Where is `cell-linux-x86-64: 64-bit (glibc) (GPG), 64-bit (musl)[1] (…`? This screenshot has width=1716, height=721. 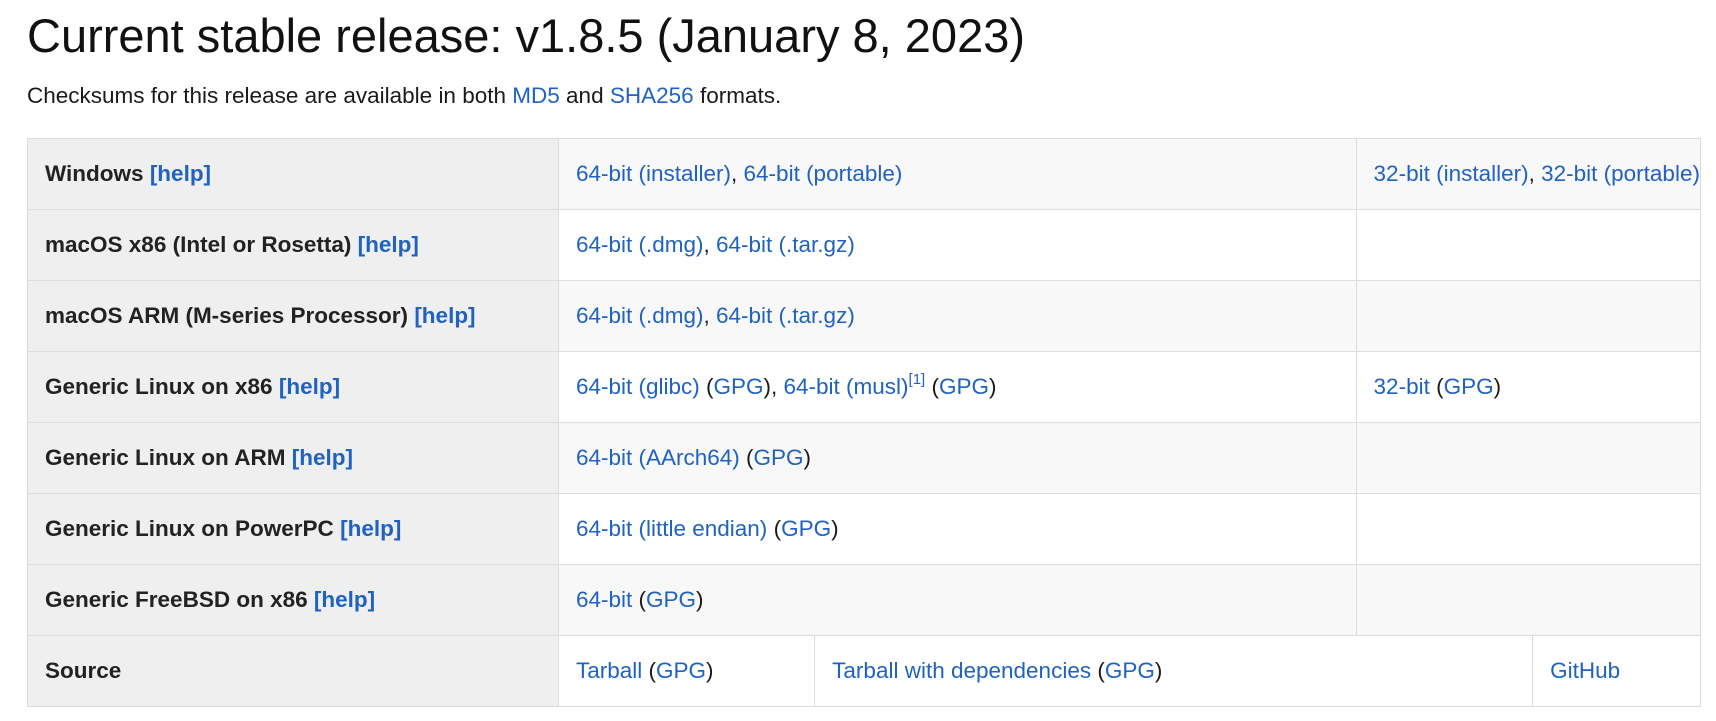 cell-linux-x86-64: 64-bit (glibc) (GPG), 64-bit (musl)[1] (… is located at coordinates (957, 387).